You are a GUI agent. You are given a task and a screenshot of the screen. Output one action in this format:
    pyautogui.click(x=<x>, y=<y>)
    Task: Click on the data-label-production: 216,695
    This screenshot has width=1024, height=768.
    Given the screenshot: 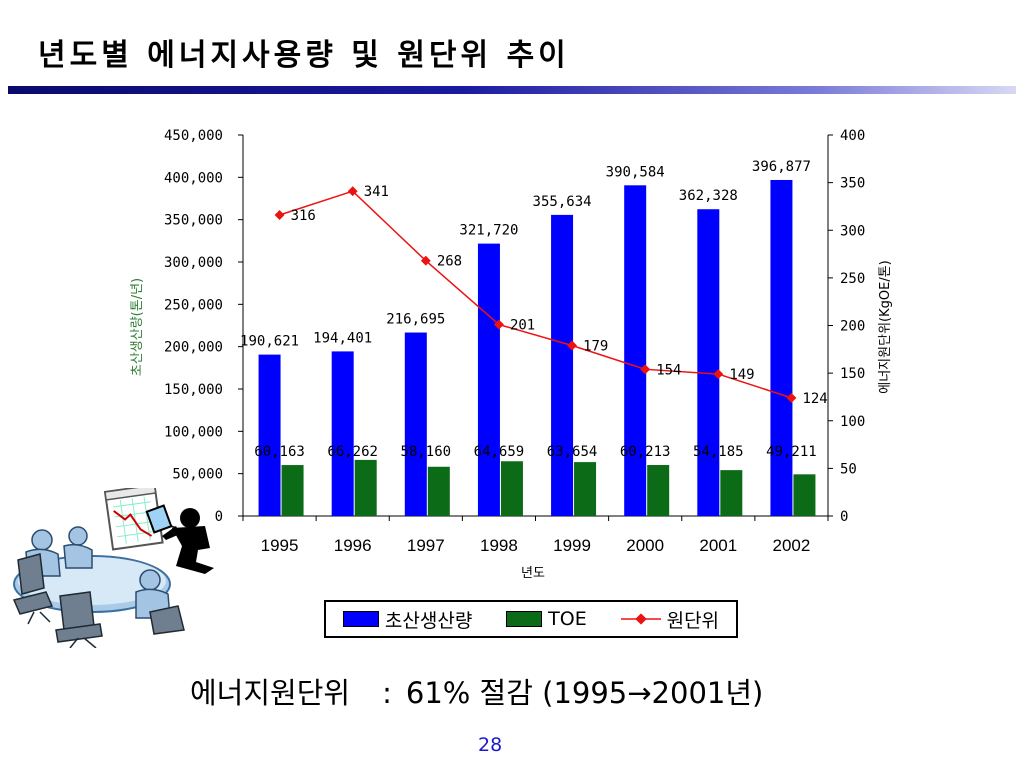 What is the action you would take?
    pyautogui.click(x=415, y=320)
    